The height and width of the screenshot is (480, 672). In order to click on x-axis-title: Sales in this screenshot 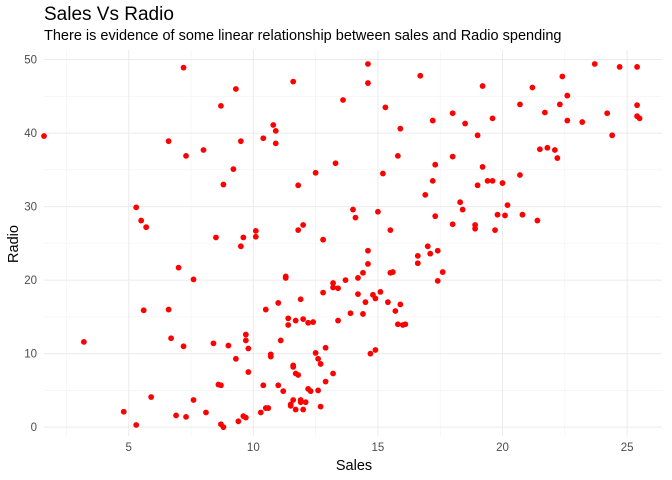, I will do `click(354, 466)`.